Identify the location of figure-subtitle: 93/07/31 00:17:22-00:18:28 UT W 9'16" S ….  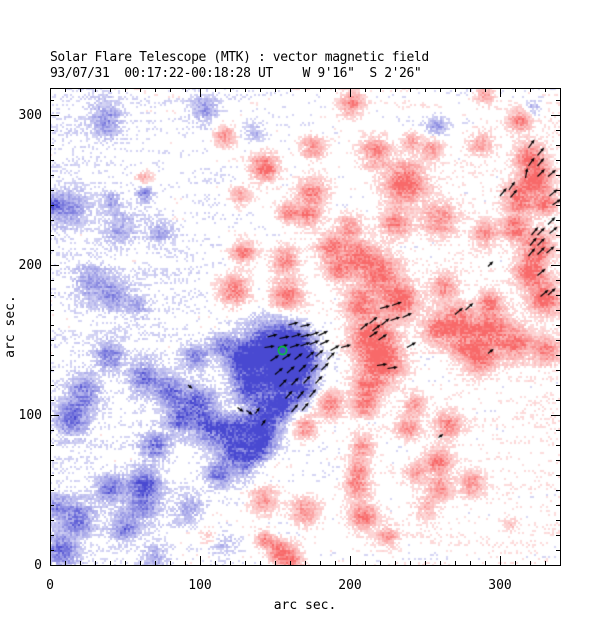
(236, 73).